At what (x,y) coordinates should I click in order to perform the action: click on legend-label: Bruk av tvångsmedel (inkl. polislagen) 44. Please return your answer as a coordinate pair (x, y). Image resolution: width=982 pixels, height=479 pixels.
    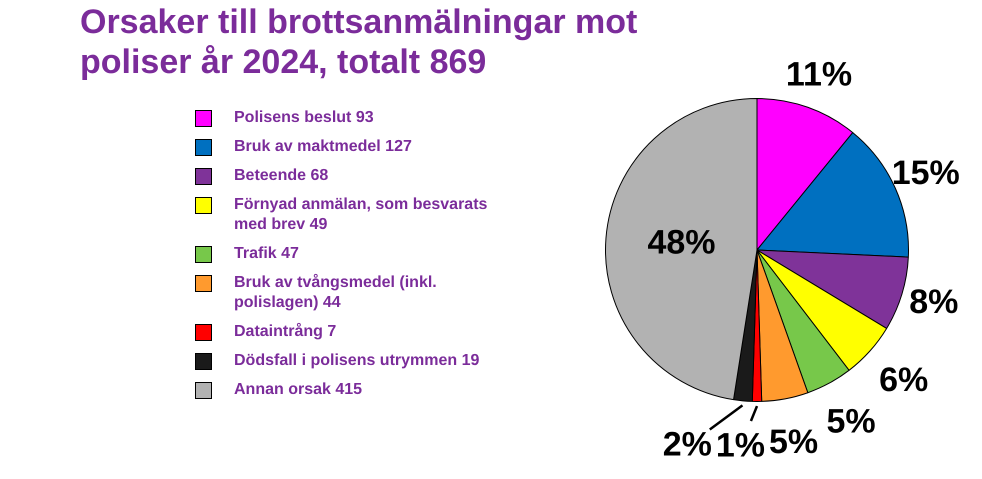
    Looking at the image, I should click on (336, 293).